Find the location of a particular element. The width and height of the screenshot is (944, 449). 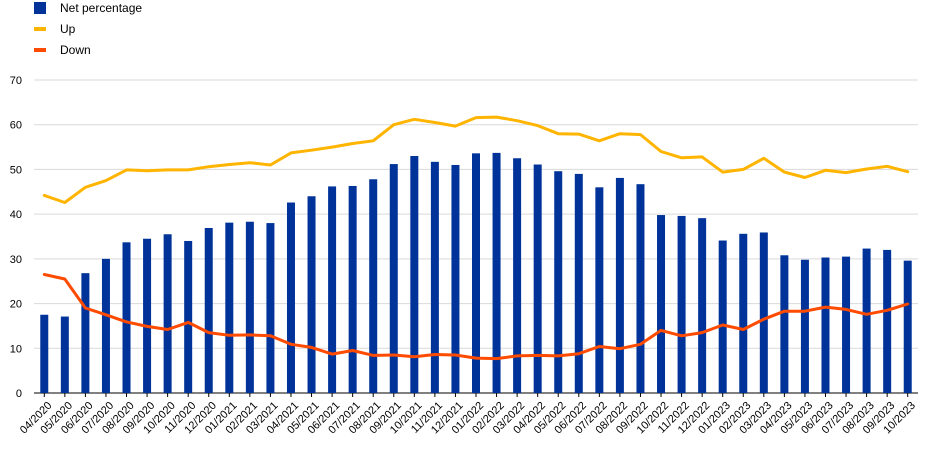

legend-swatch-down is located at coordinates (40, 50).